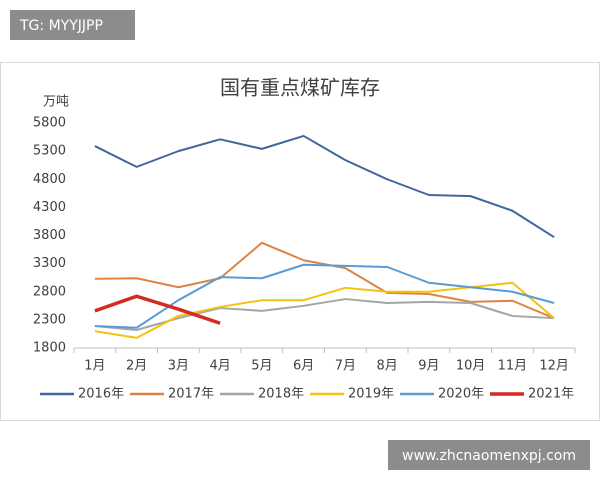  Describe the element at coordinates (303, 366) in the screenshot. I see `x-tick-label: 6月` at that location.